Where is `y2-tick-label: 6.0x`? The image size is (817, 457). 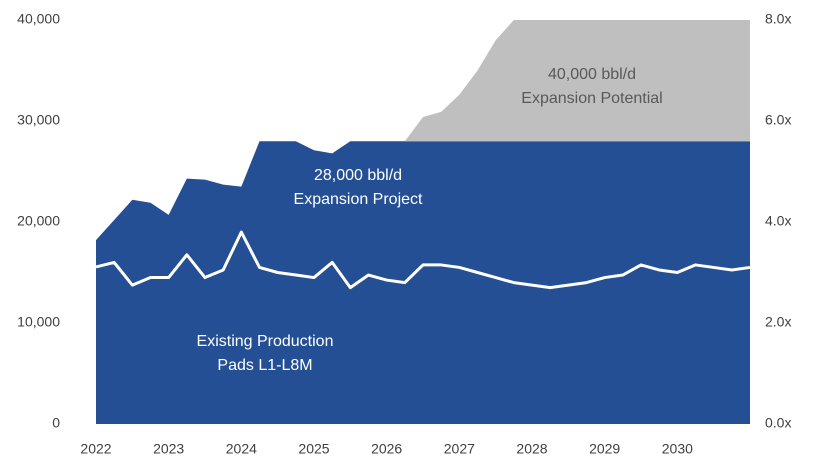
y2-tick-label: 6.0x is located at coordinates (778, 120).